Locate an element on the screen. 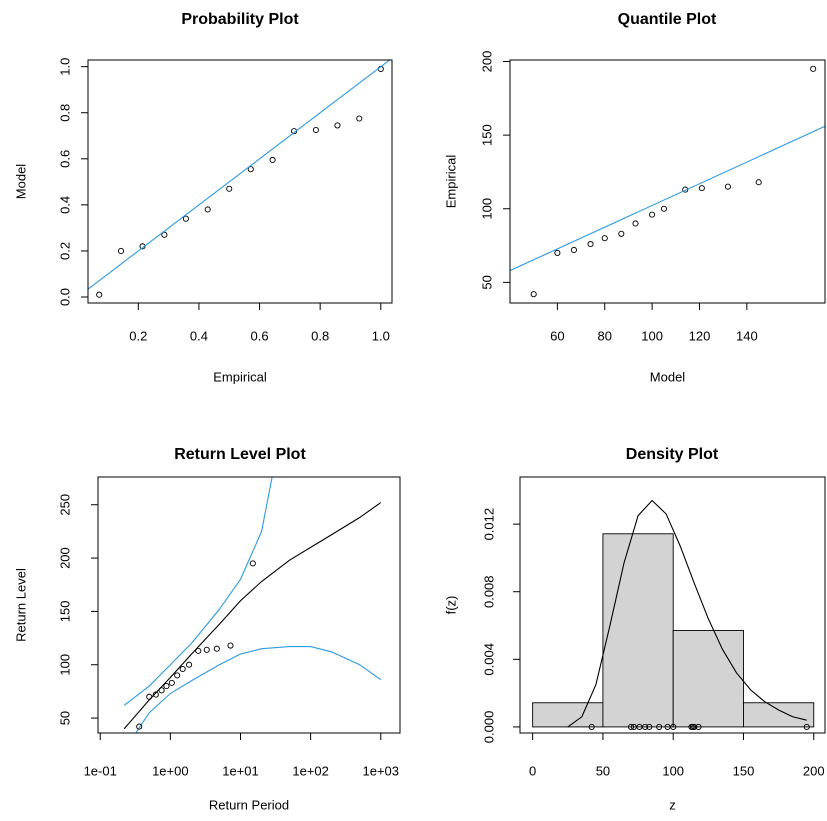  y-tick-label: 0.008 is located at coordinates (488, 591).